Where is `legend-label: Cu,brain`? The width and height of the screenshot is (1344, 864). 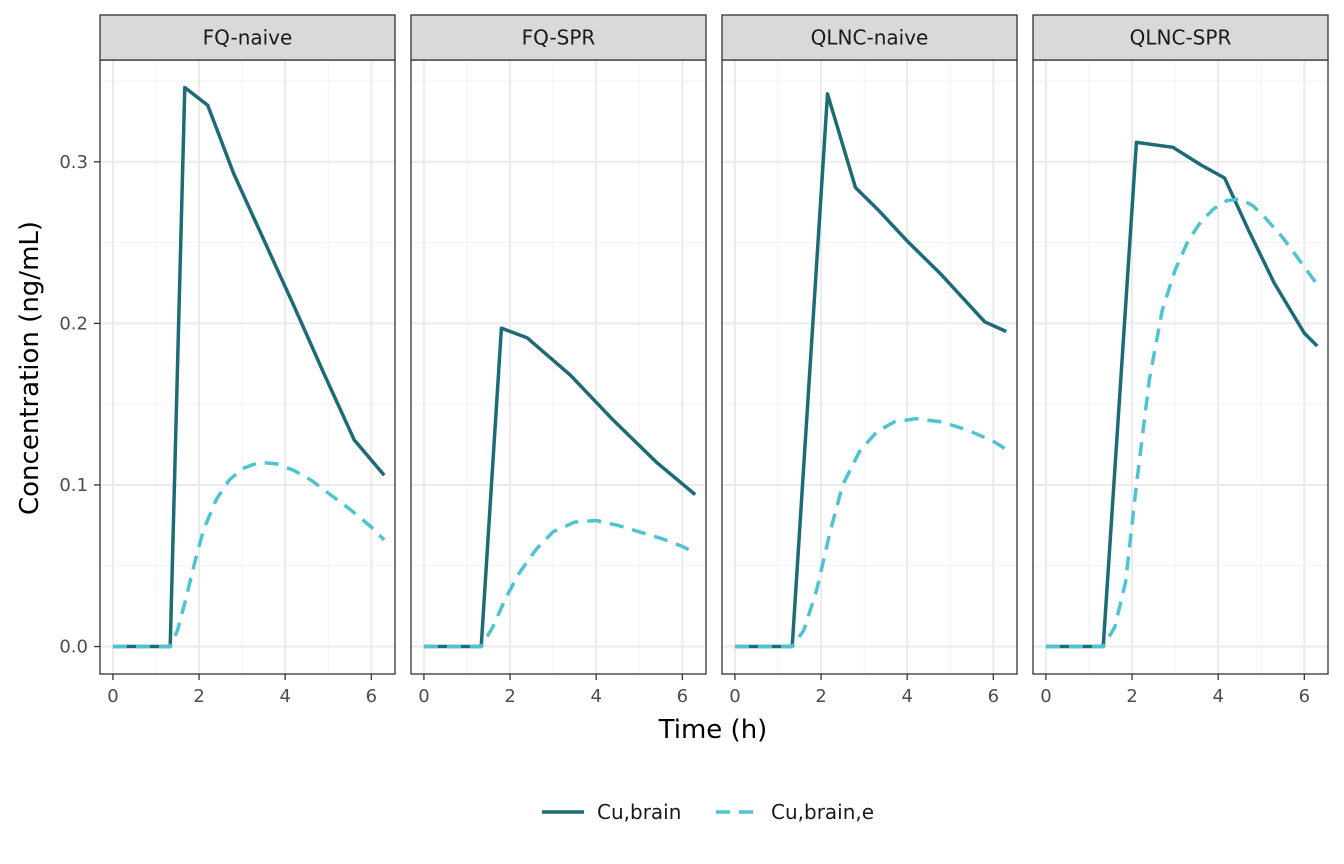 legend-label: Cu,brain is located at coordinates (639, 812).